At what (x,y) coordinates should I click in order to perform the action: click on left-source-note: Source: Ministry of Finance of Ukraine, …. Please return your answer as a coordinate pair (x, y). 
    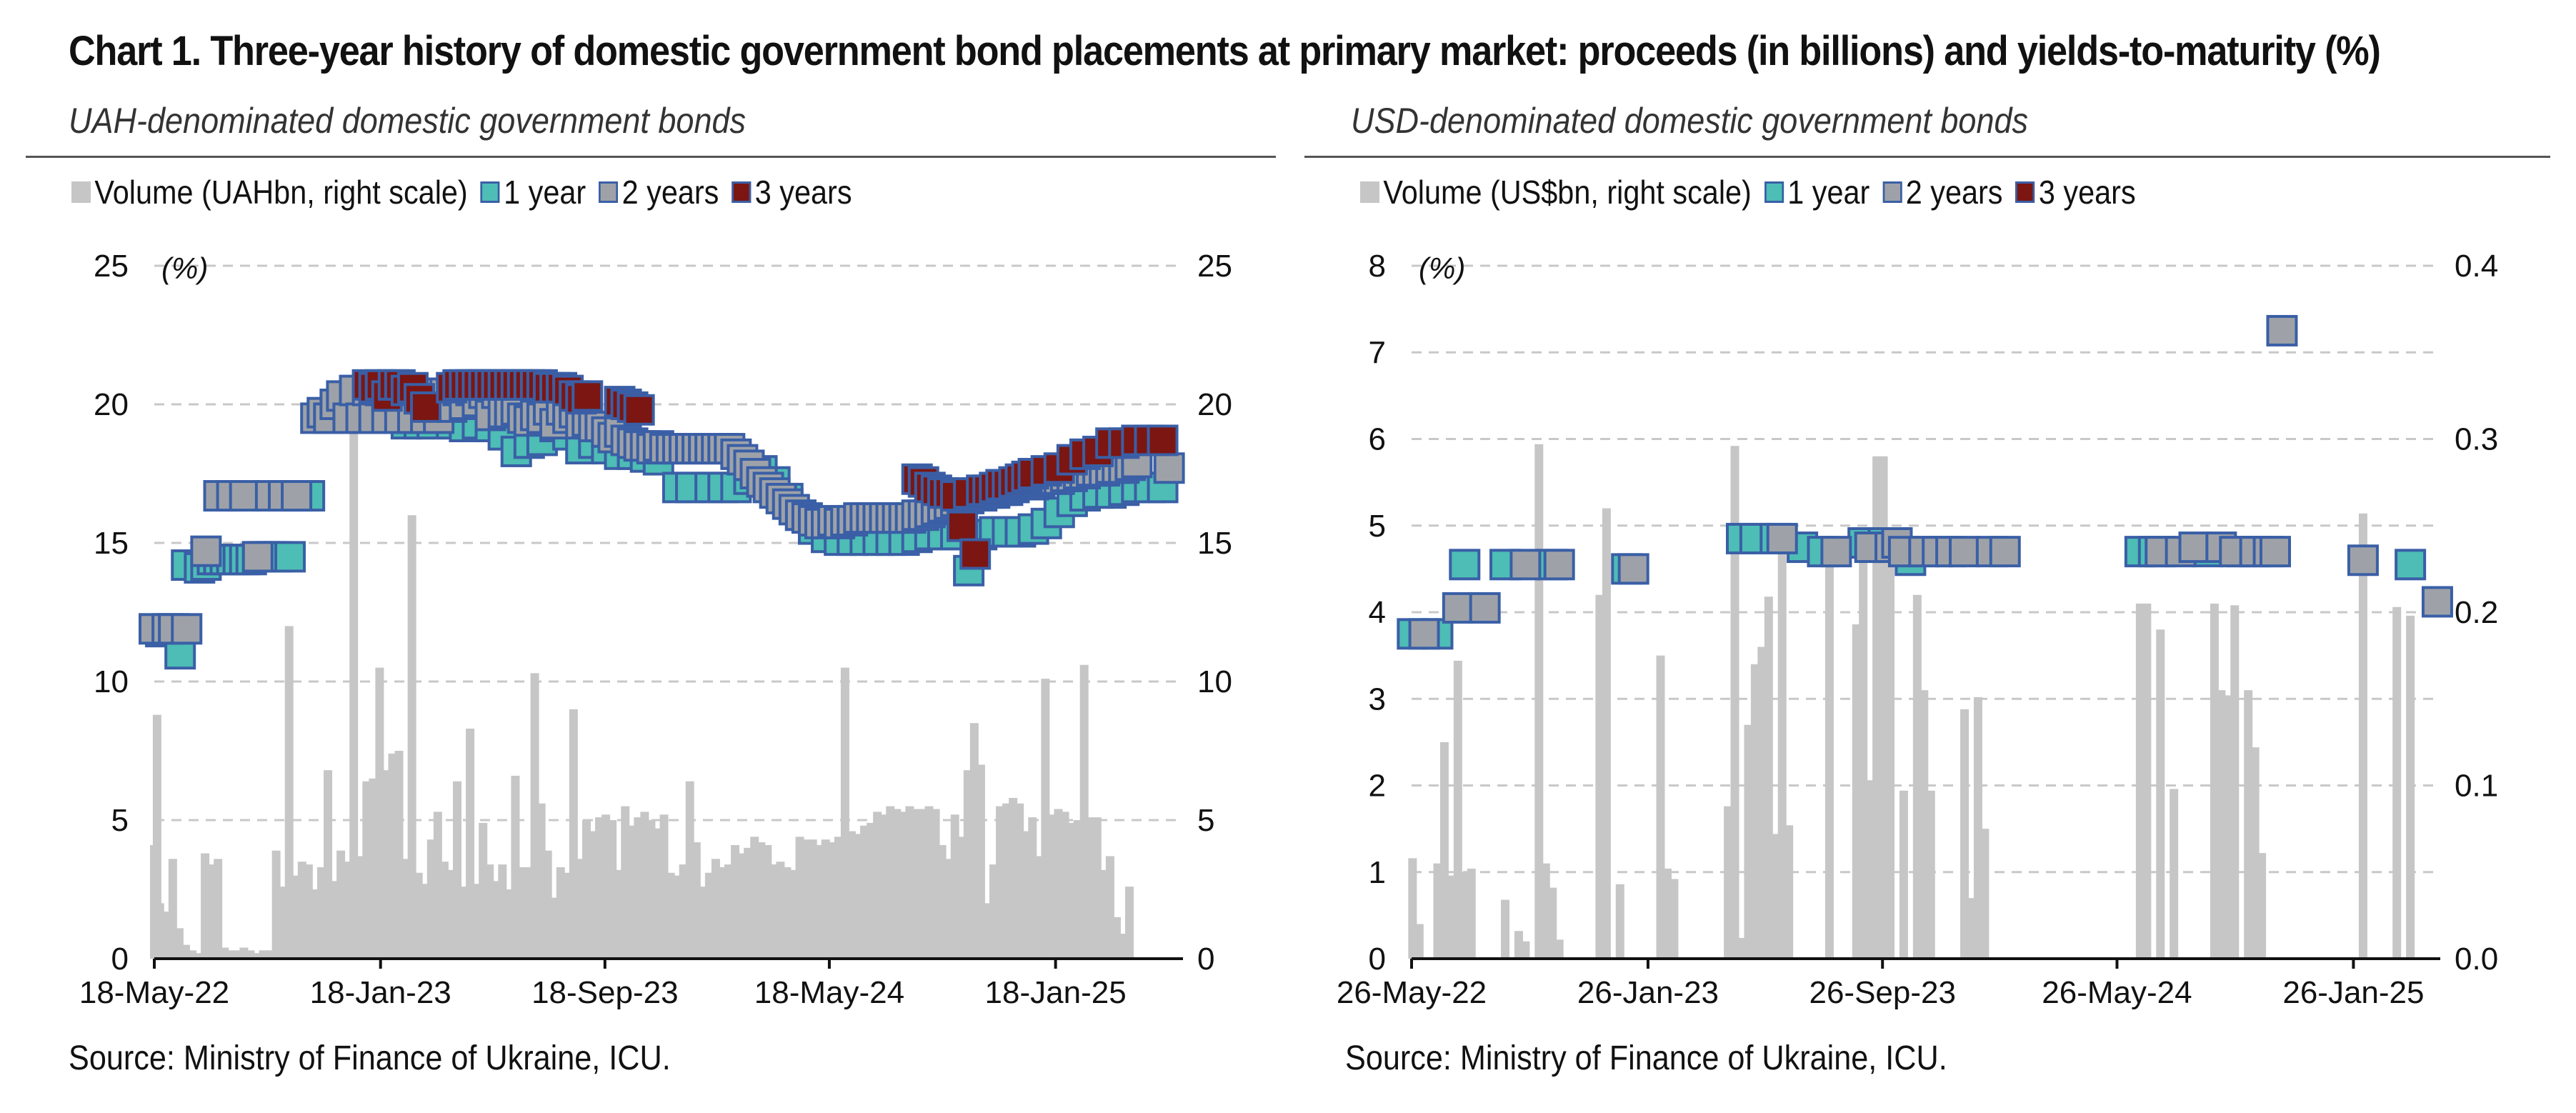
    Looking at the image, I should click on (370, 1058).